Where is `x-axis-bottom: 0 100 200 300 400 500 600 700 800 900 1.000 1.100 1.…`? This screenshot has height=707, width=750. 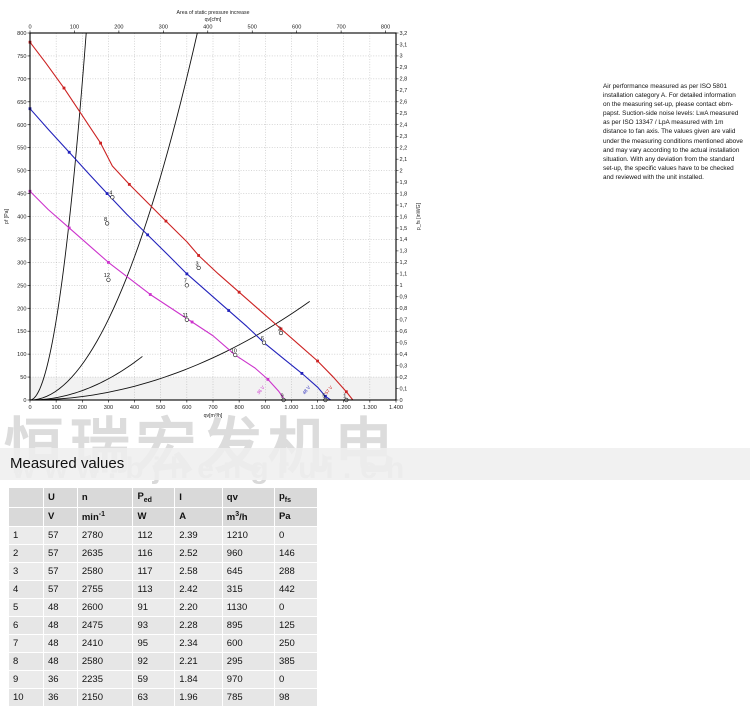
x-axis-bottom: 0 100 200 300 400 500 600 700 800 900 1.000 1.100 1.… is located at coordinates (215, 409).